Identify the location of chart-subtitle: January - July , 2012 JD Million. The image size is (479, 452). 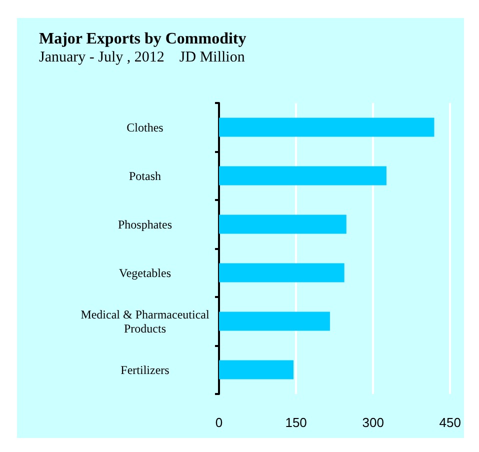
(142, 58).